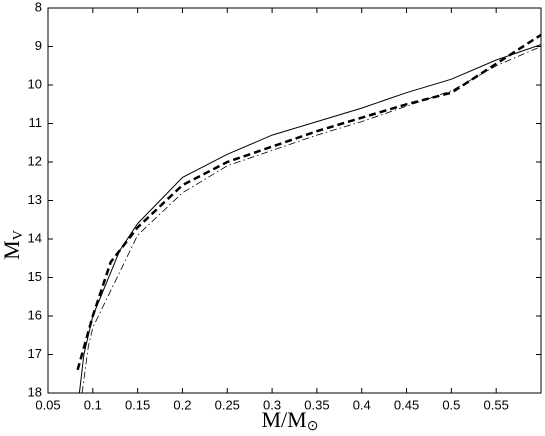  I want to click on x-axis-label: M/M⊙, so click(290, 420).